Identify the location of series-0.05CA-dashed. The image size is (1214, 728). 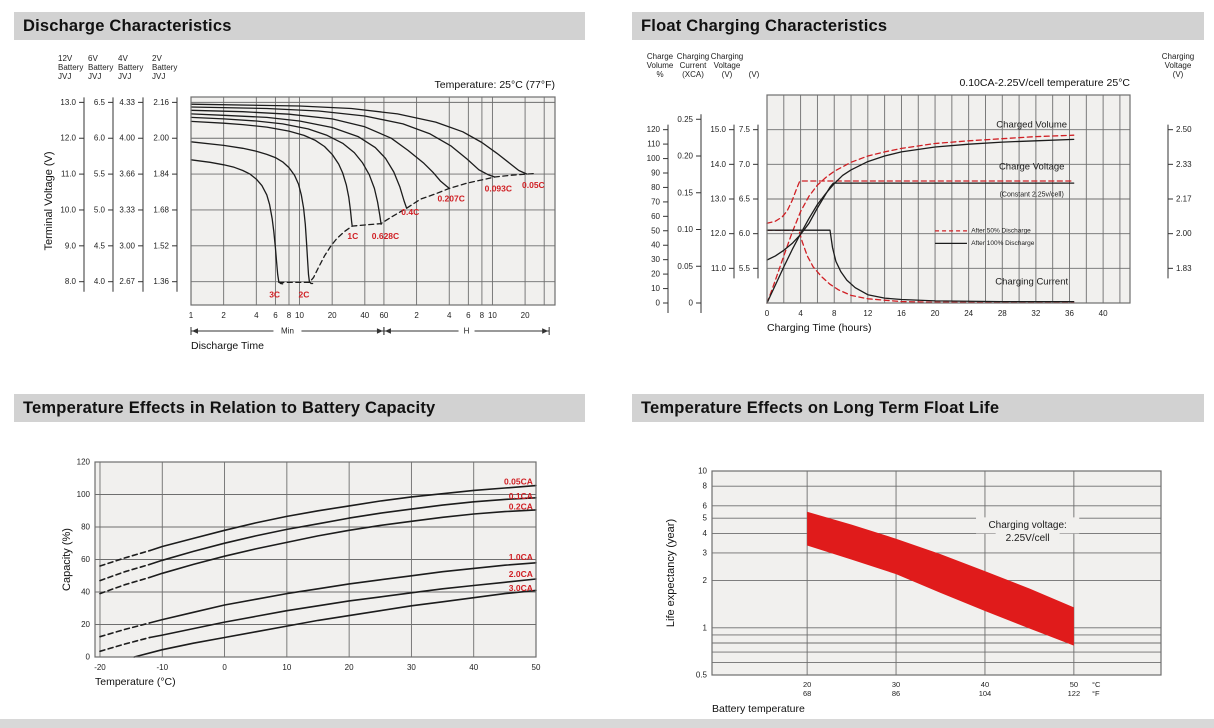
(125, 558).